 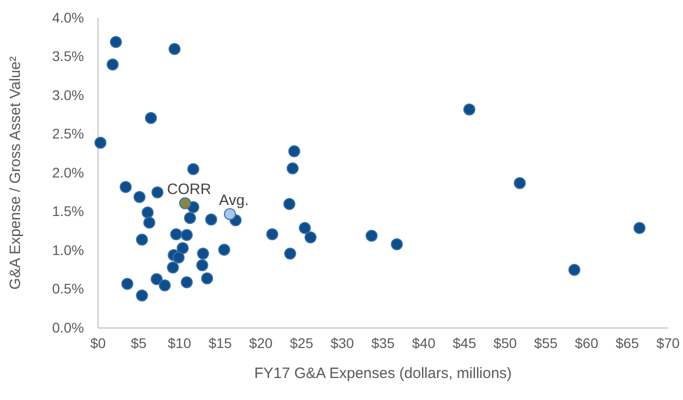 I want to click on x-tick-label: $40, so click(x=424, y=342).